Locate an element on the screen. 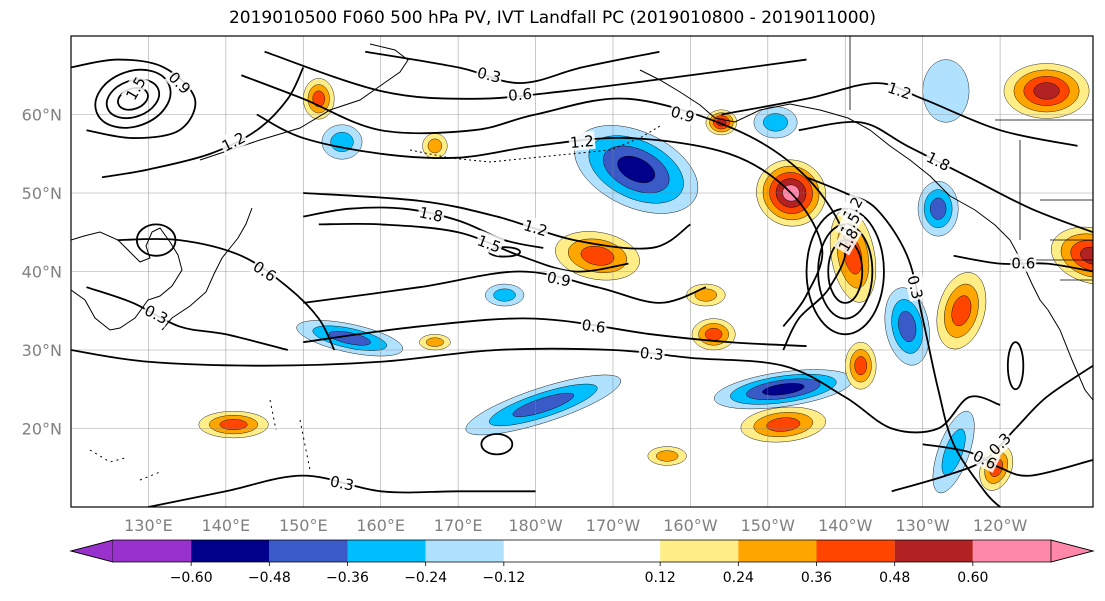 This screenshot has height=601, width=1105. longitude-tick-label: 150°E is located at coordinates (303, 525).